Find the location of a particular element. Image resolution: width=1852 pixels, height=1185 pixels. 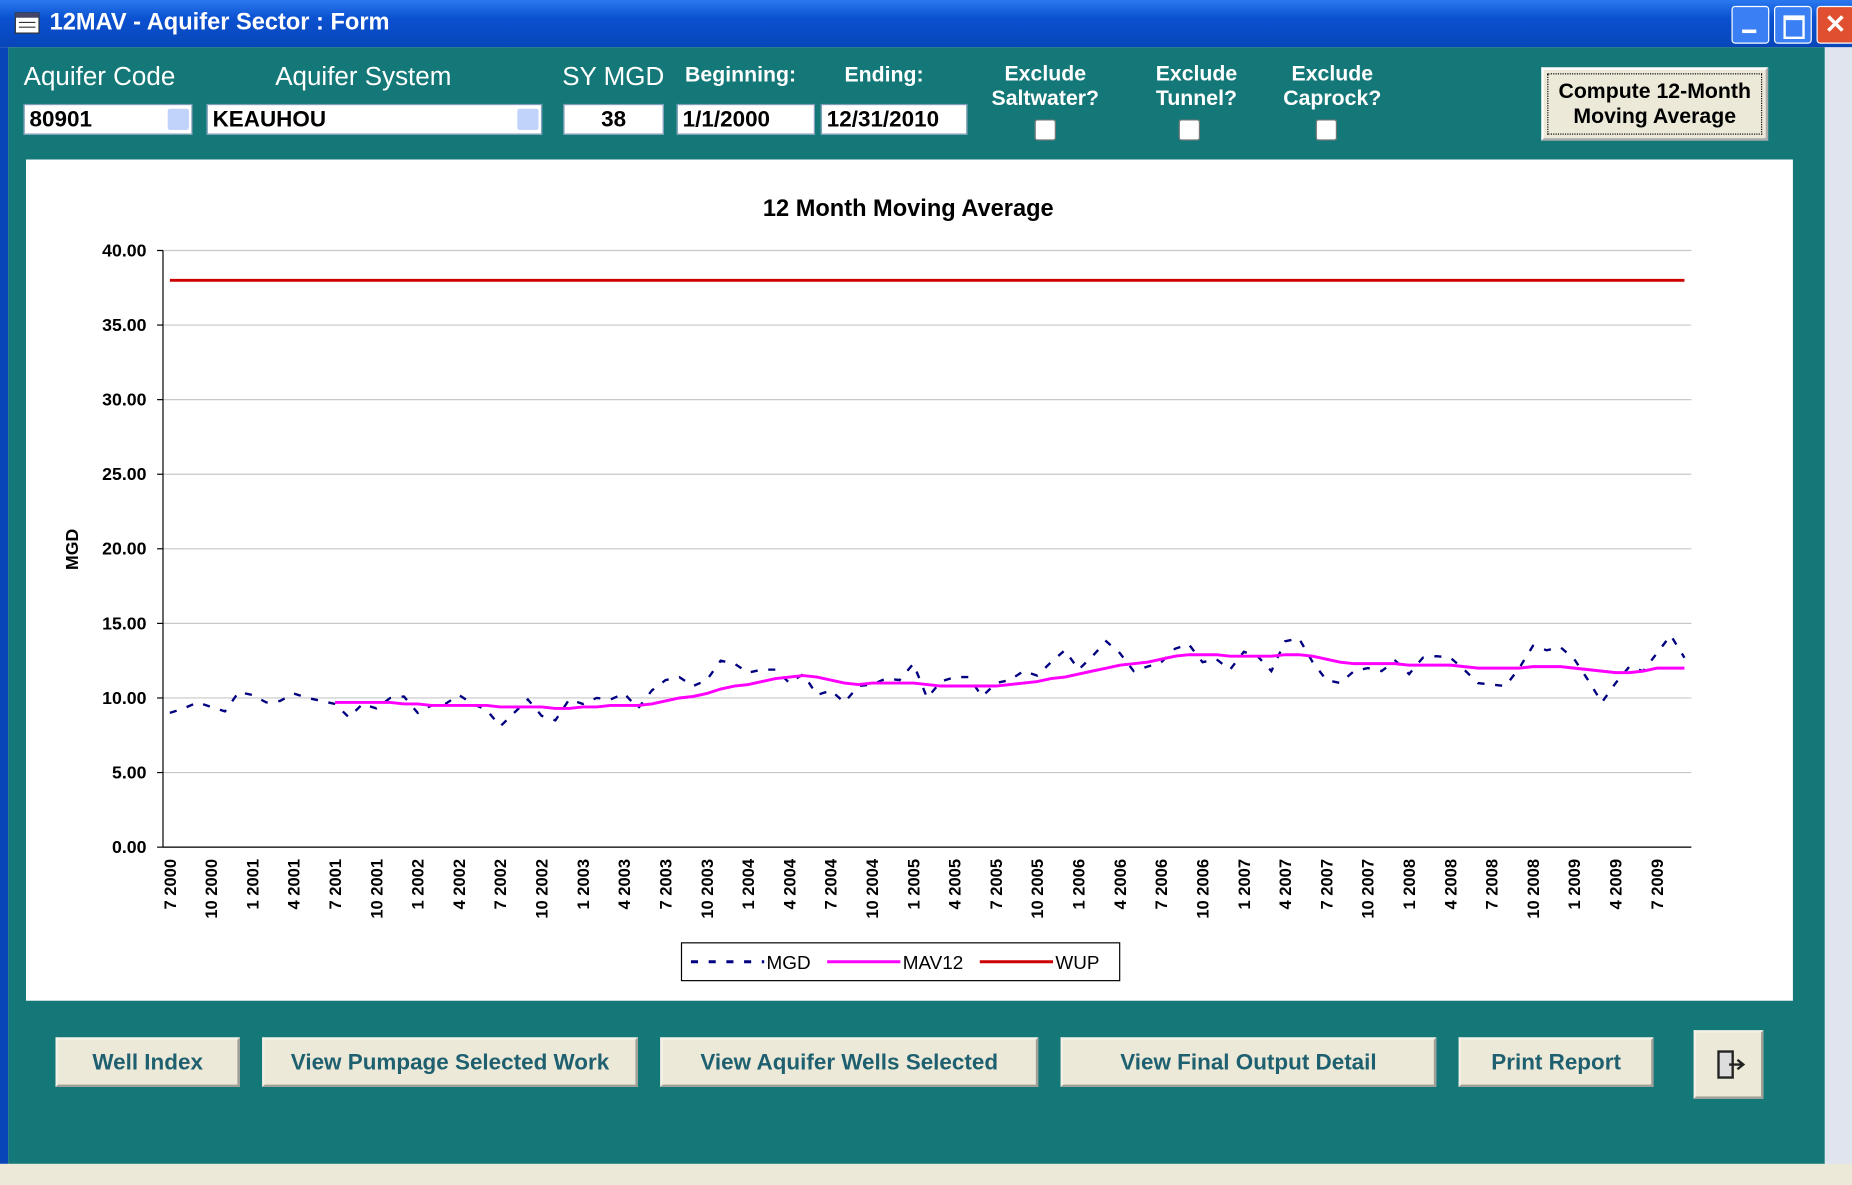

x-tick-label: 4 2005 is located at coordinates (955, 884).